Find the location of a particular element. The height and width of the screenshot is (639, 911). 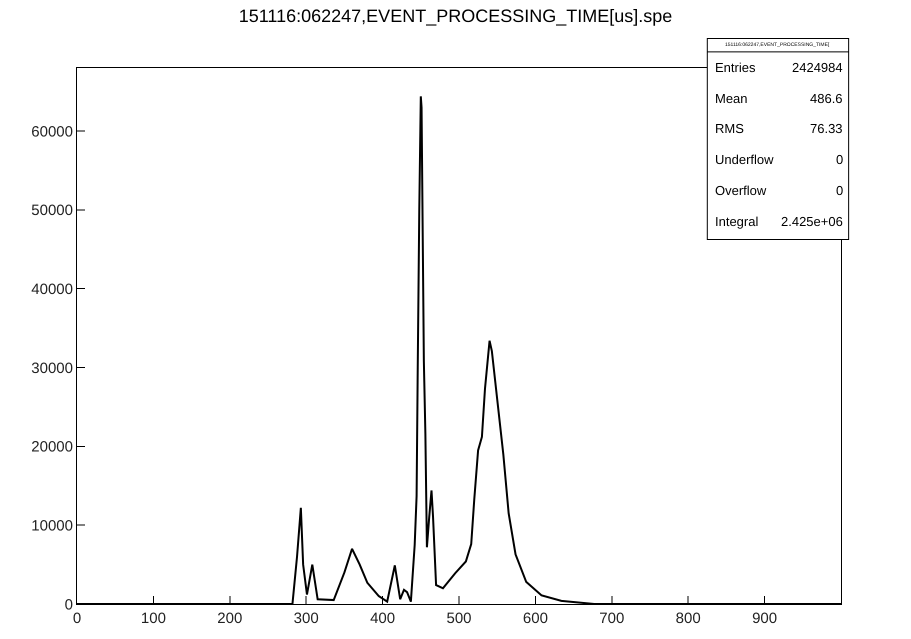

y-tick-label: 0 is located at coordinates (68, 605).